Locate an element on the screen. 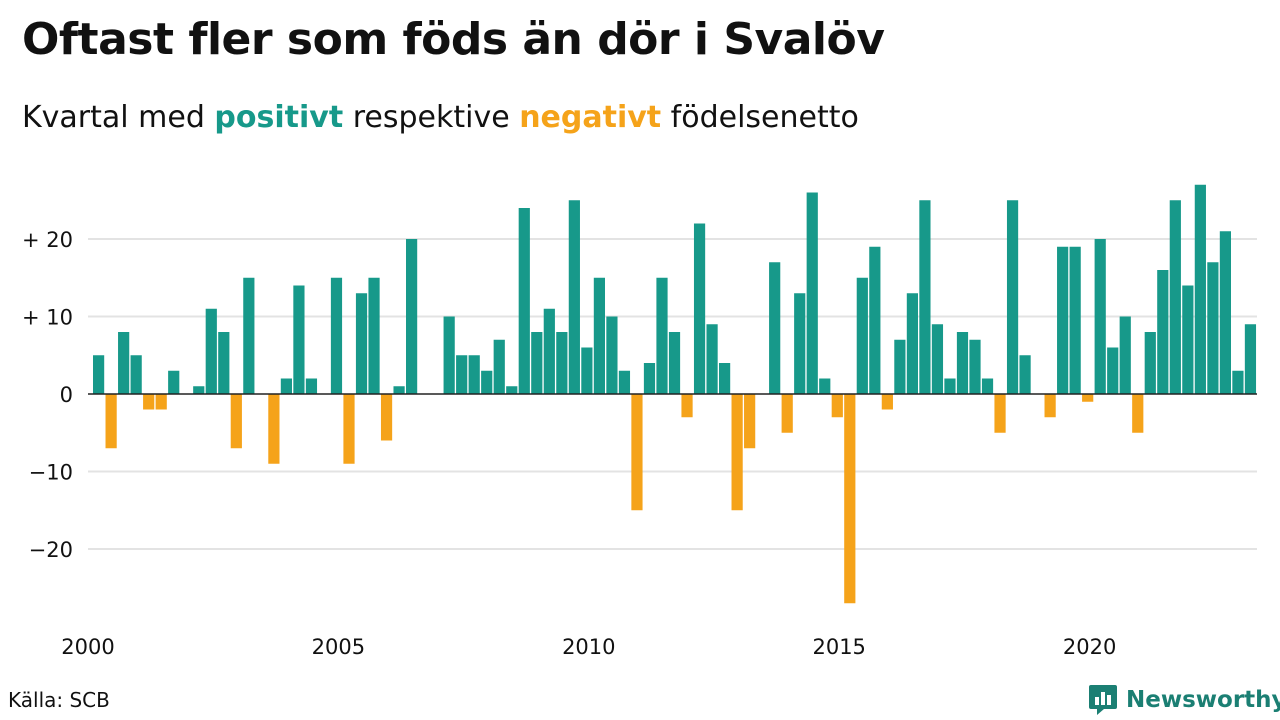  x-tick-label: 2015 is located at coordinates (838, 647).